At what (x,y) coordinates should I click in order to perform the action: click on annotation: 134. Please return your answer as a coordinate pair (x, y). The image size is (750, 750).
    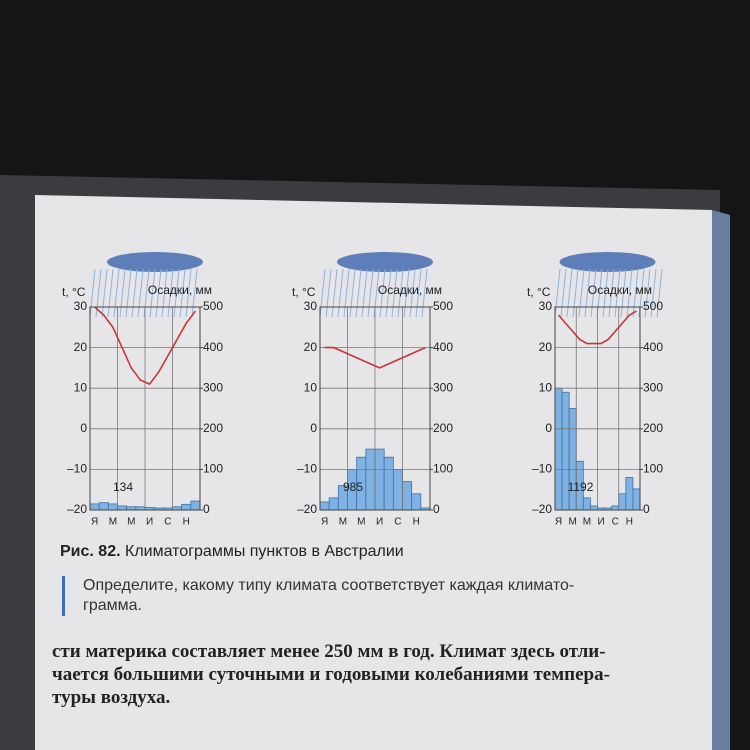
    Looking at the image, I should click on (123, 487).